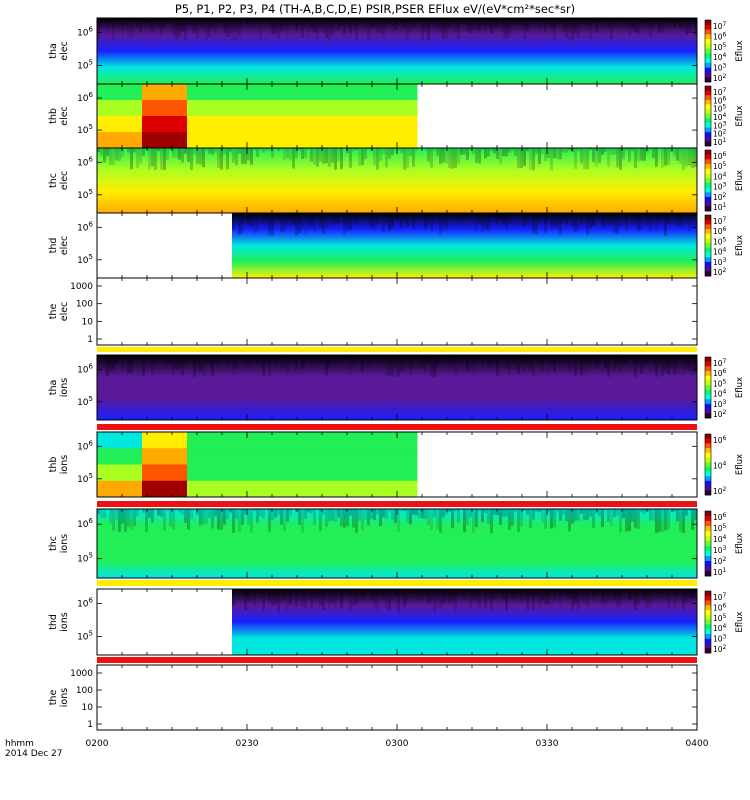 The width and height of the screenshot is (750, 800). What do you see at coordinates (88, 322) in the screenshot?
I see `y-tick-label: 10` at bounding box center [88, 322].